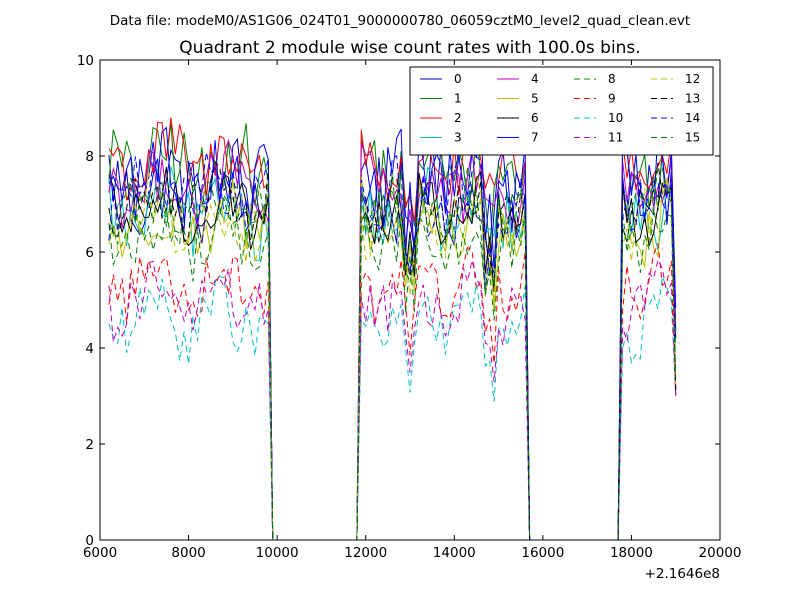  What do you see at coordinates (454, 553) in the screenshot?
I see `x-tick-label: 14000` at bounding box center [454, 553].